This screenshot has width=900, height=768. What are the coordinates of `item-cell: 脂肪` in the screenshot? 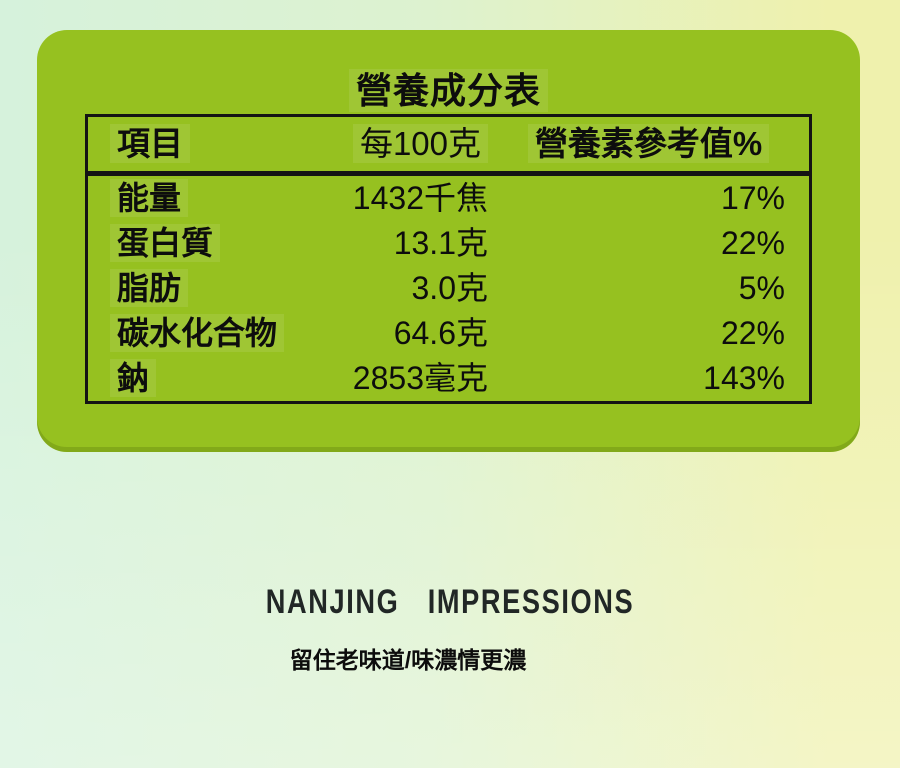 It's located at (180, 288).